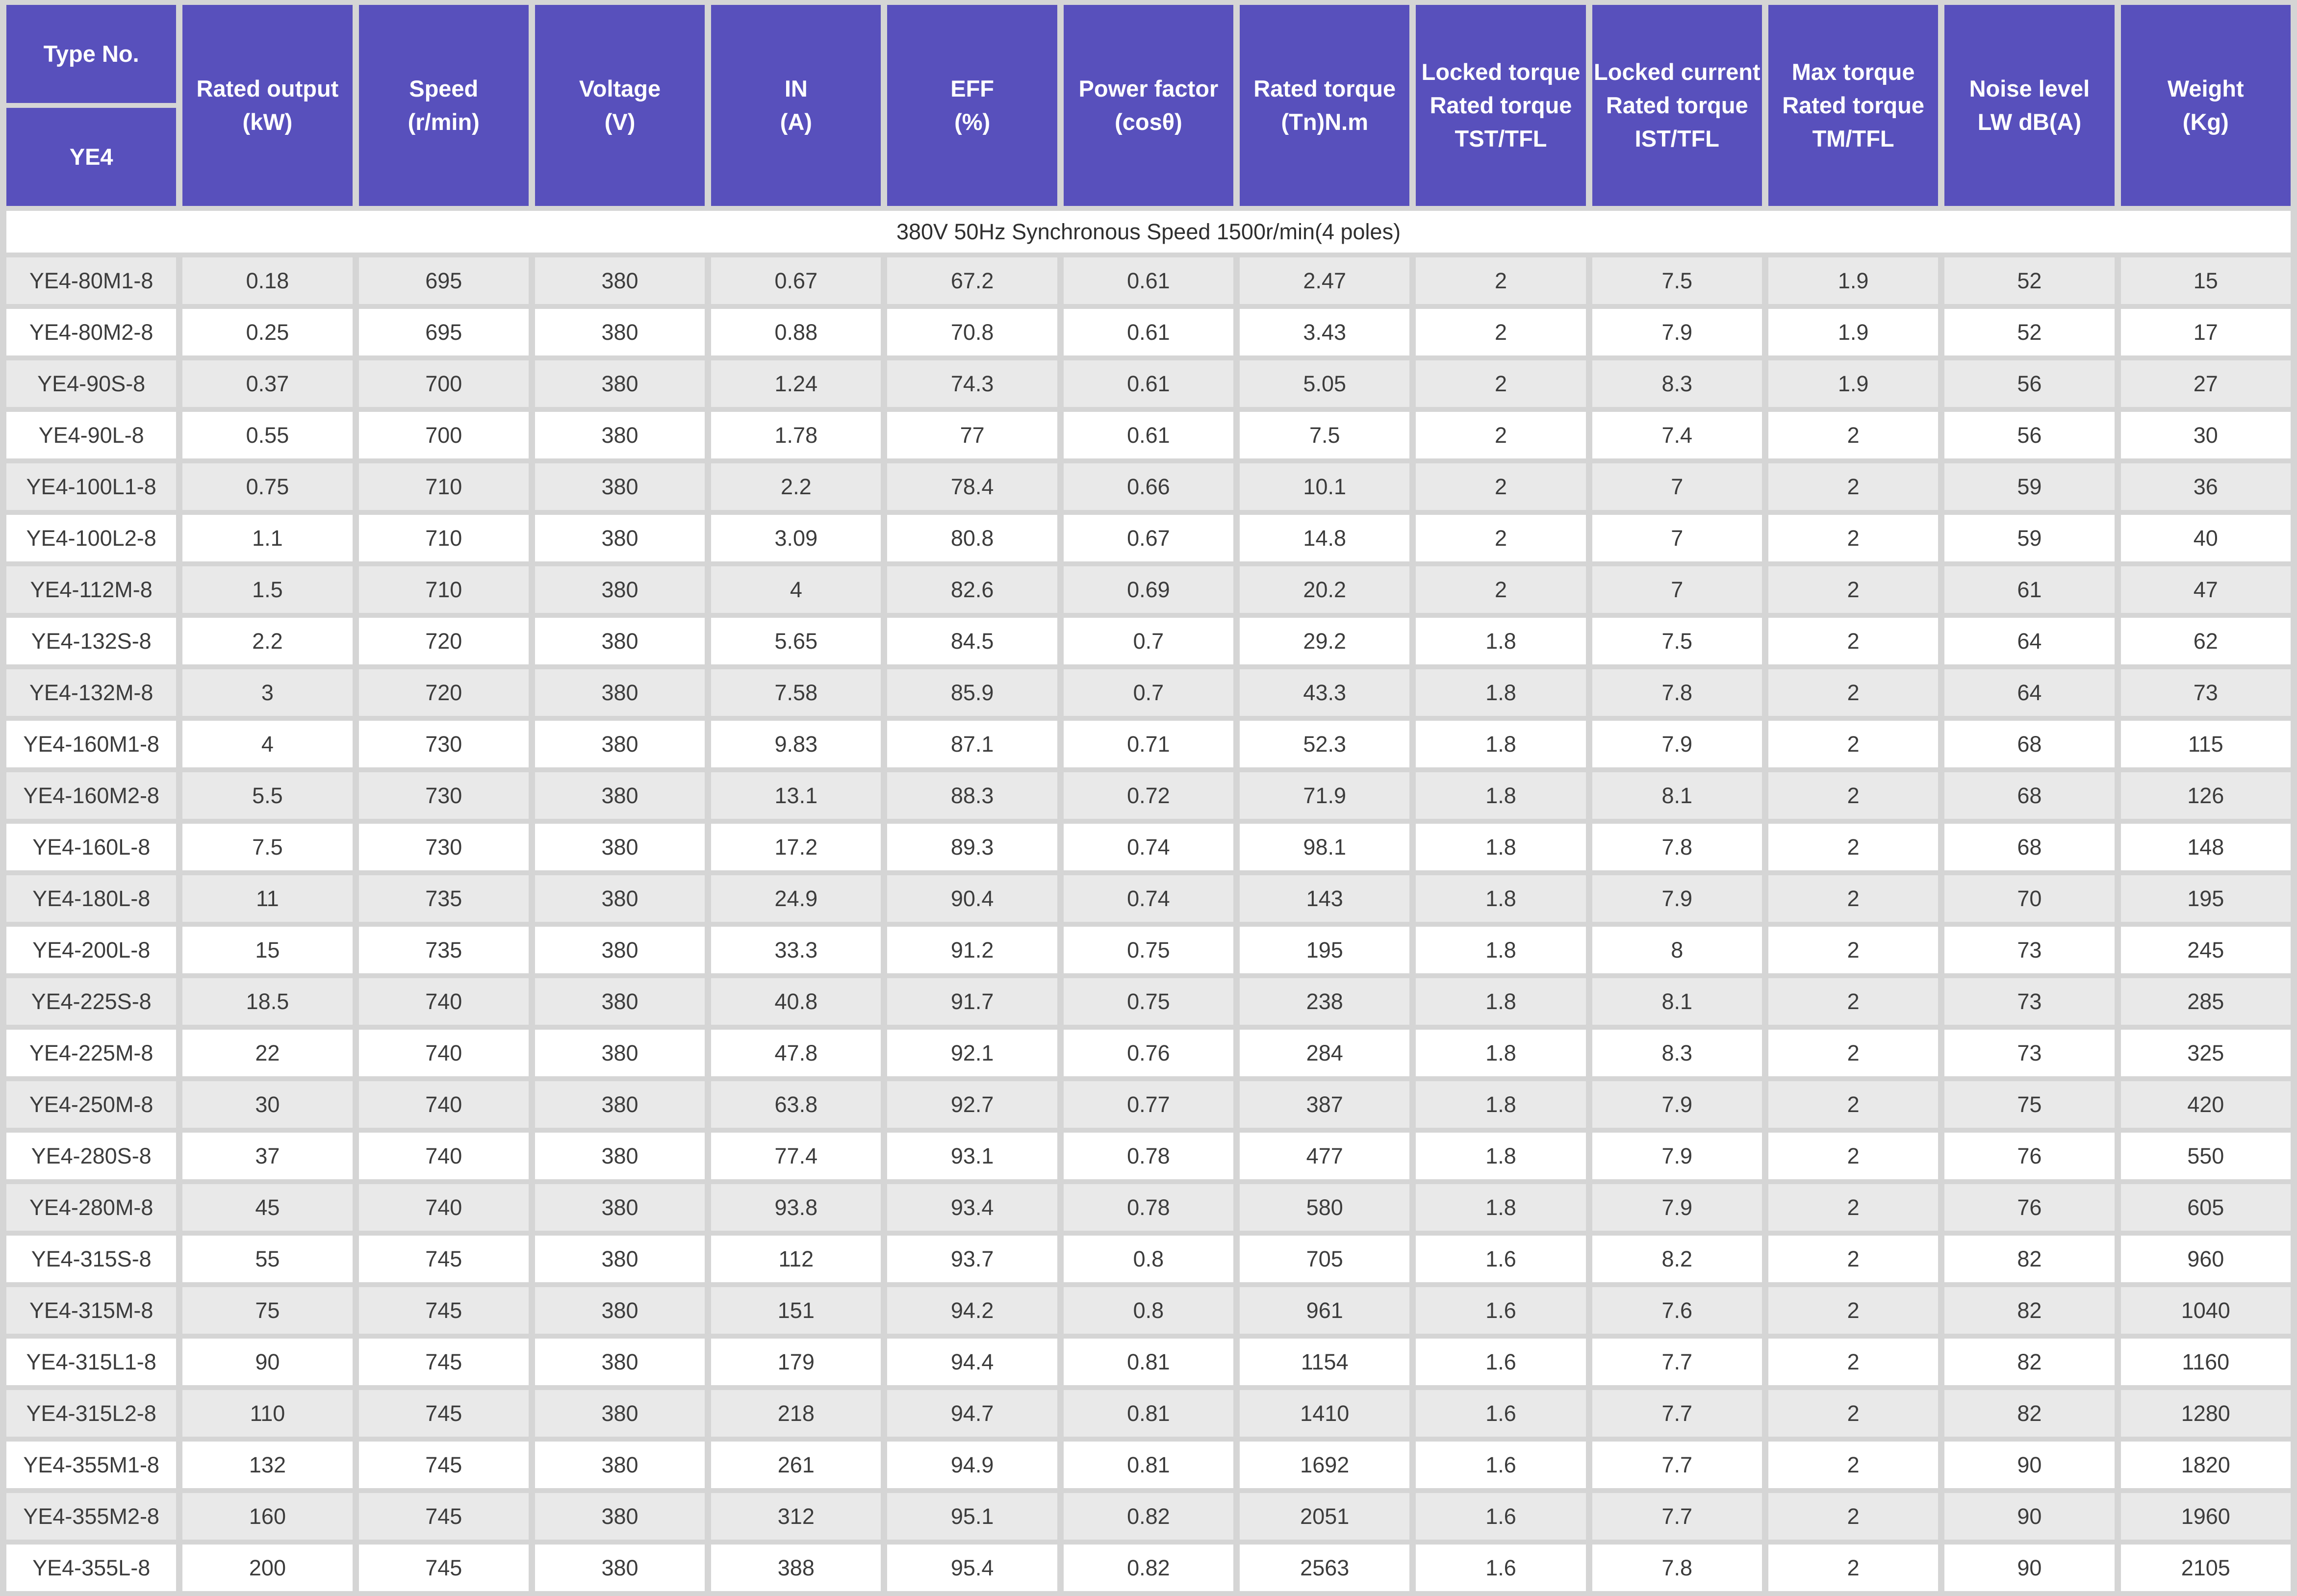 This screenshot has width=2297, height=1596. Describe the element at coordinates (2205, 486) in the screenshot. I see `data-cell: 36` at that location.